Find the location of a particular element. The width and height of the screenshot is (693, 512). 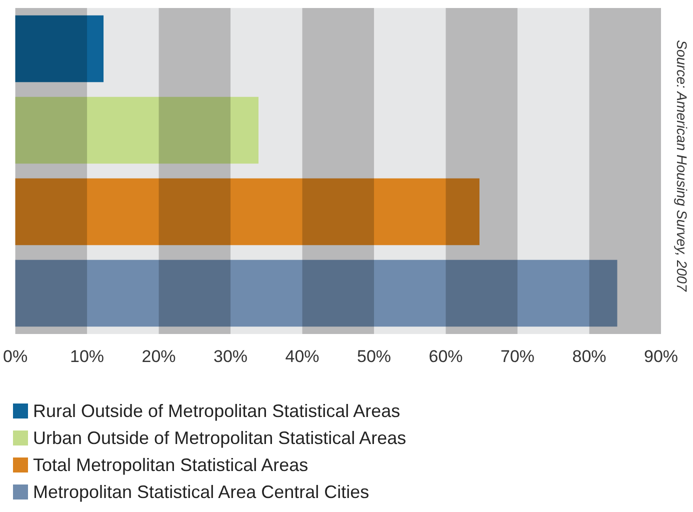

x-tick-label: 80% is located at coordinates (589, 356).